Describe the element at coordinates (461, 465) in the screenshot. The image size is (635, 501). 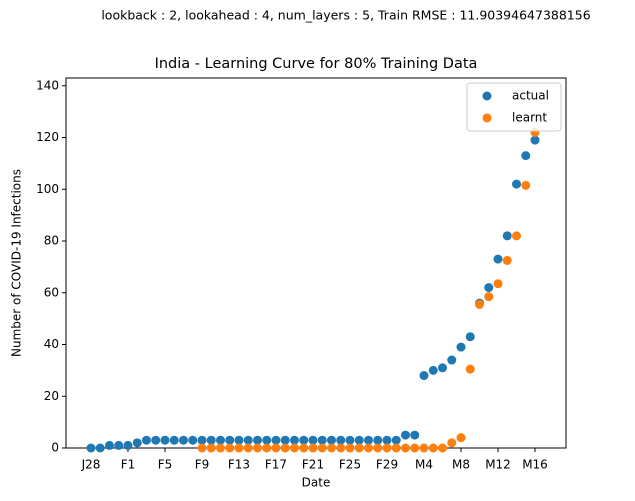
I see `x-tick-label: M8` at that location.